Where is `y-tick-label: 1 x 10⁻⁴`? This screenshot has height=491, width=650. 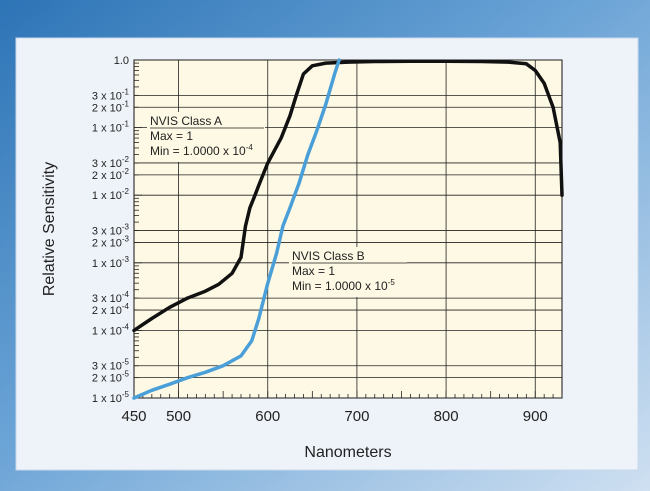
y-tick-label: 1 x 10⁻⁴ is located at coordinates (111, 329).